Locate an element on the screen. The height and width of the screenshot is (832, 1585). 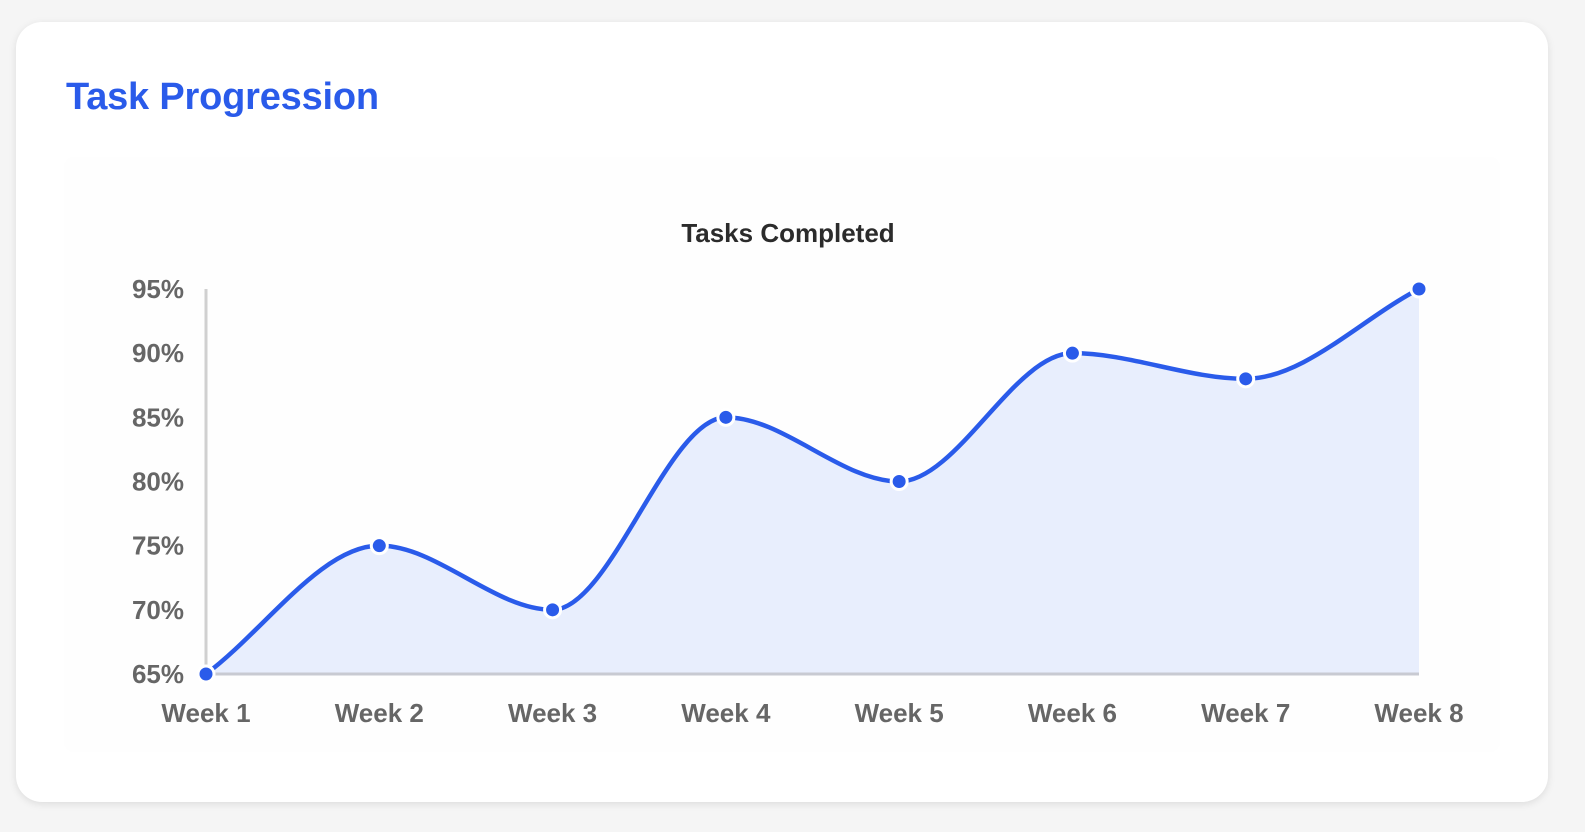
y-tick-label: 95% is located at coordinates (158, 289).